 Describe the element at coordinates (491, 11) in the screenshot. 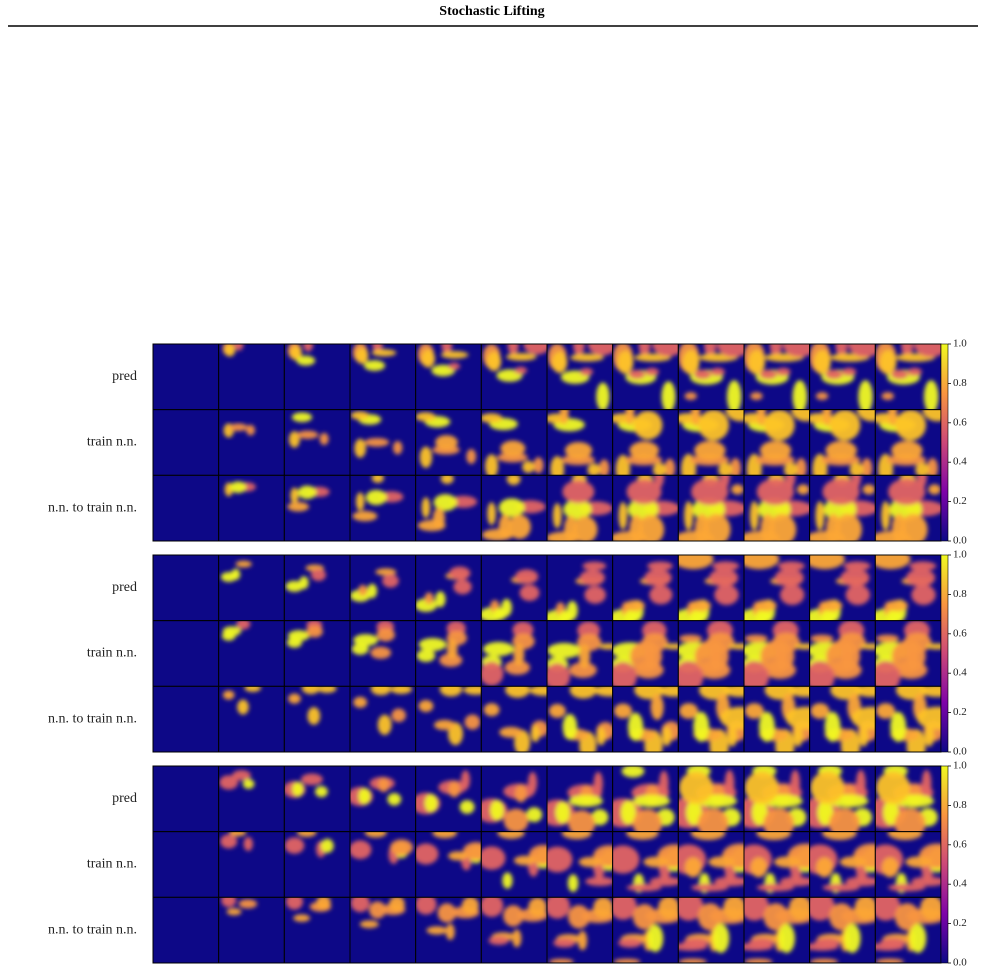

I see `header-title: Stochastic Lifting` at that location.